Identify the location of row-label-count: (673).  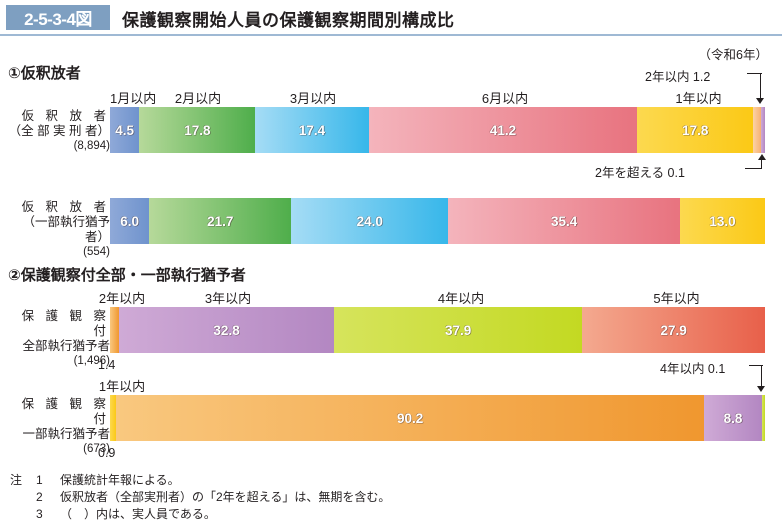
(96, 449).